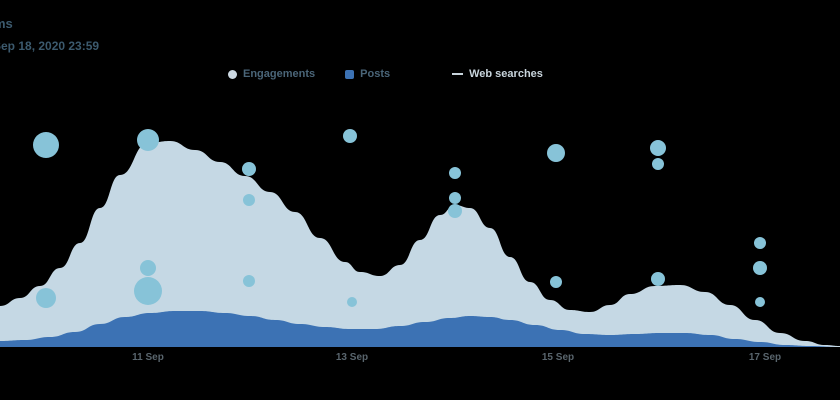 The width and height of the screenshot is (840, 400). I want to click on area-posts, so click(420, 329).